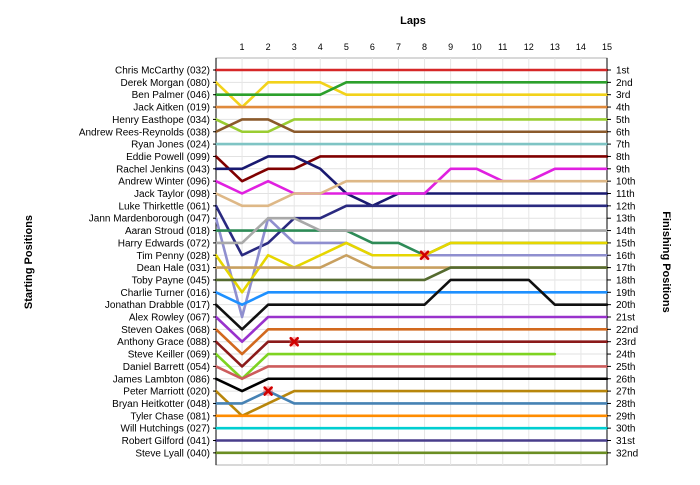 The height and width of the screenshot is (485, 700). I want to click on starting-position-label: Peter Marriott (020), so click(166, 392).